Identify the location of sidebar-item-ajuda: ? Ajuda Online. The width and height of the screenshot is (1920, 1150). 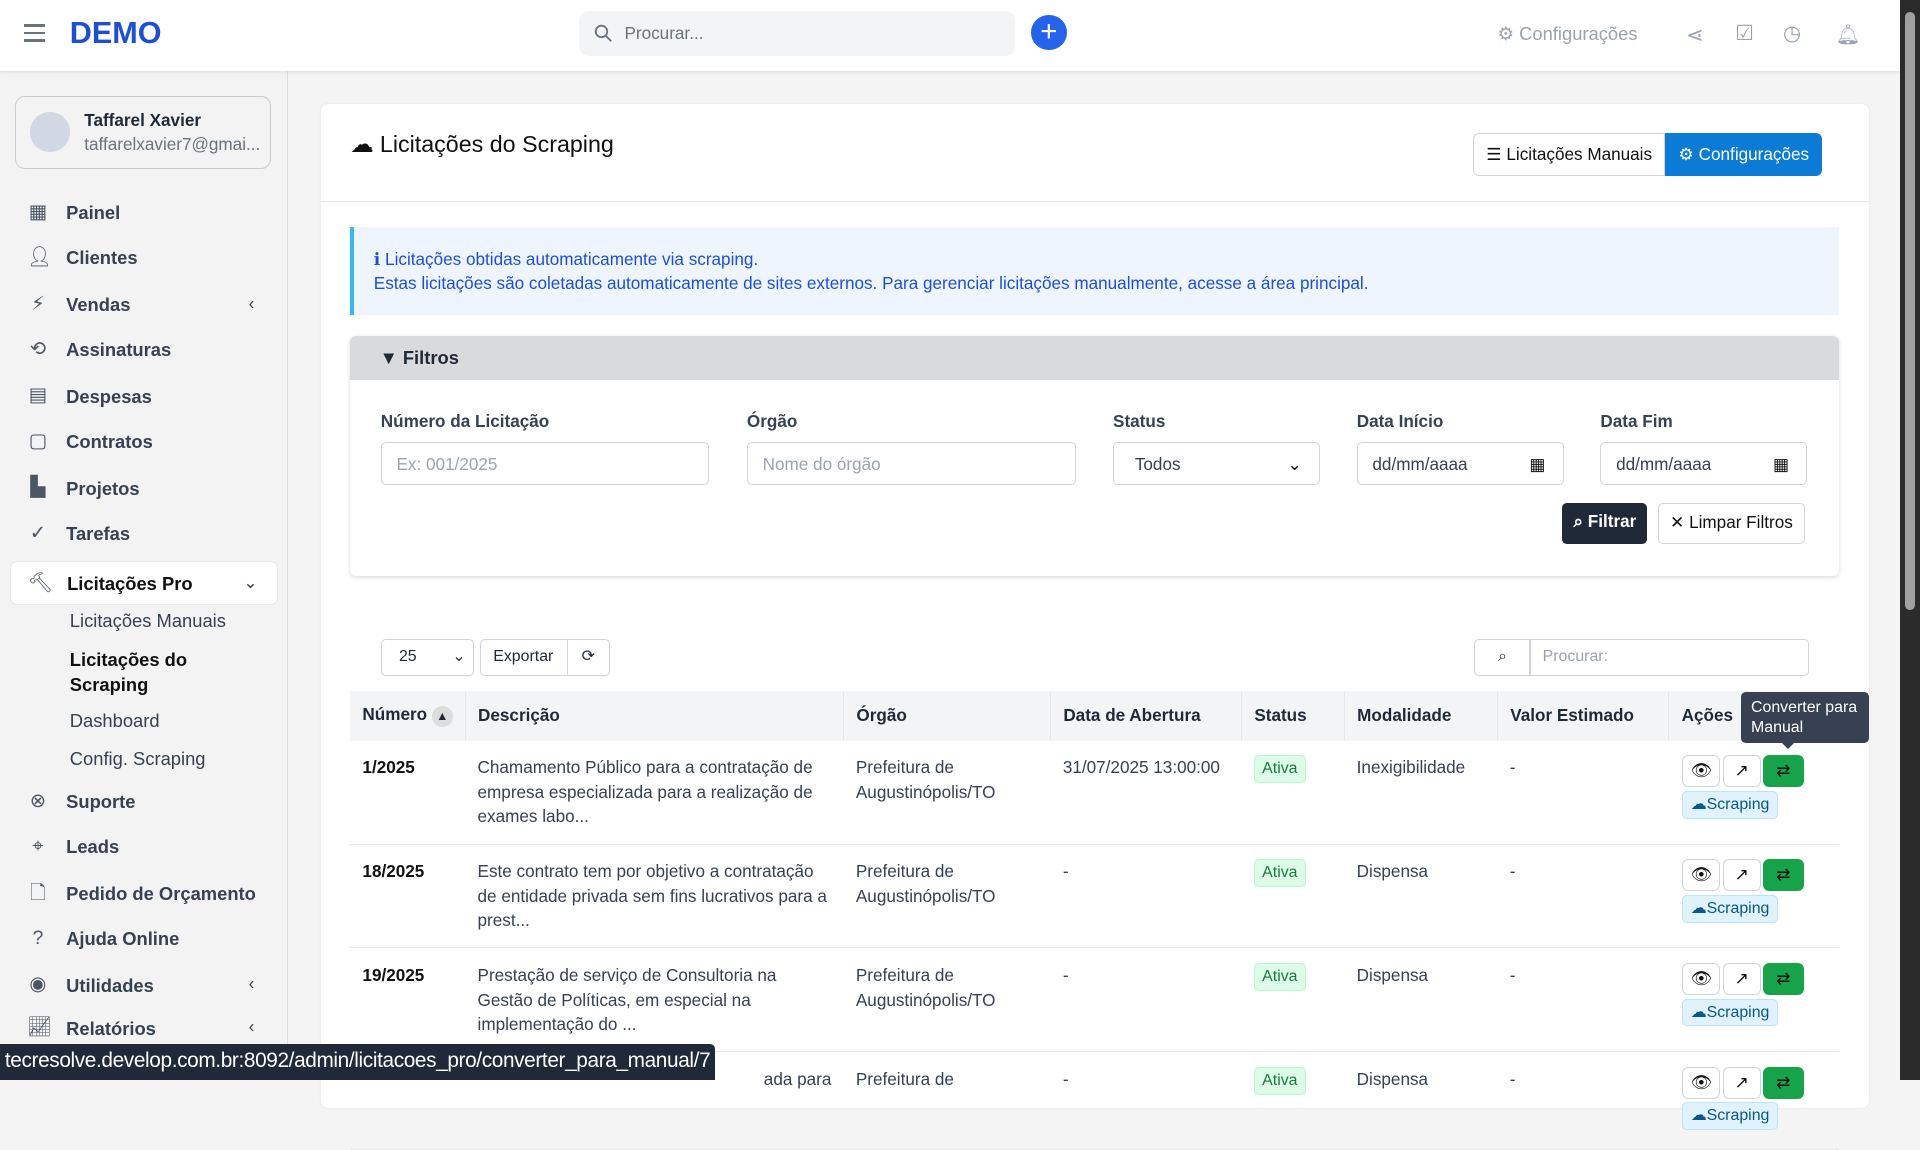
(144, 939).